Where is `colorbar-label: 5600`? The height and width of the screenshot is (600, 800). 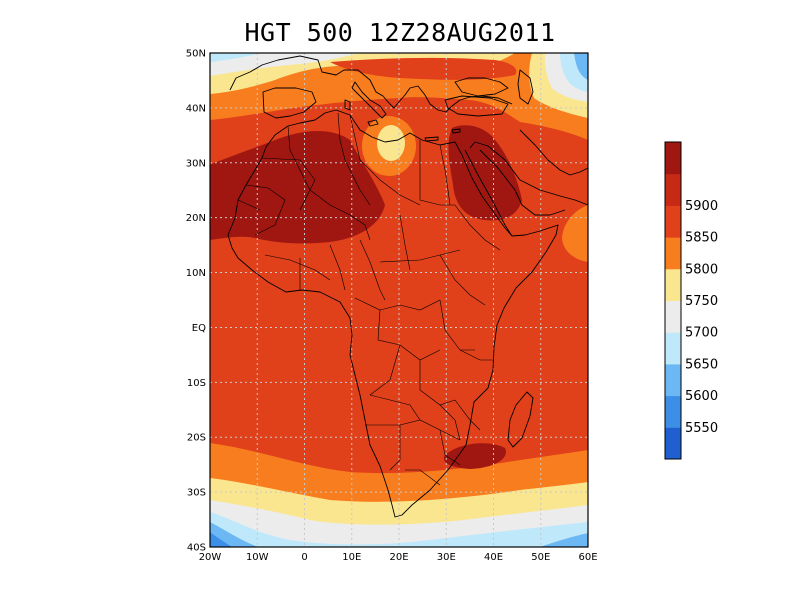
colorbar-label: 5600 is located at coordinates (701, 396).